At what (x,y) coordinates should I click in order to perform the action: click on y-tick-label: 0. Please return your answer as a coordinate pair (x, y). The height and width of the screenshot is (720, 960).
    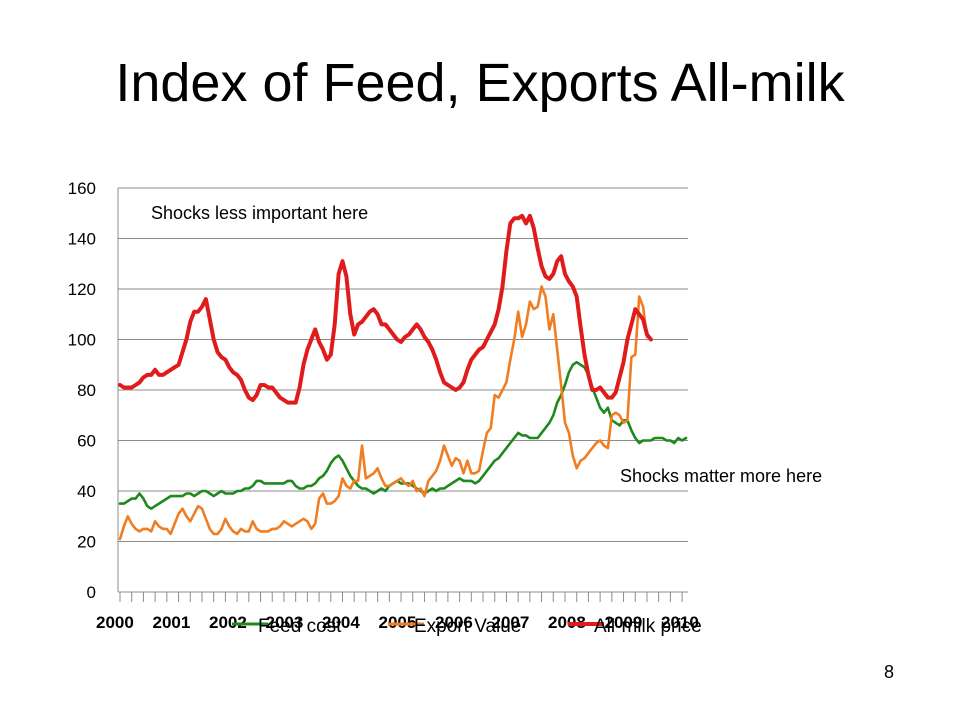
    Looking at the image, I should click on (91, 592).